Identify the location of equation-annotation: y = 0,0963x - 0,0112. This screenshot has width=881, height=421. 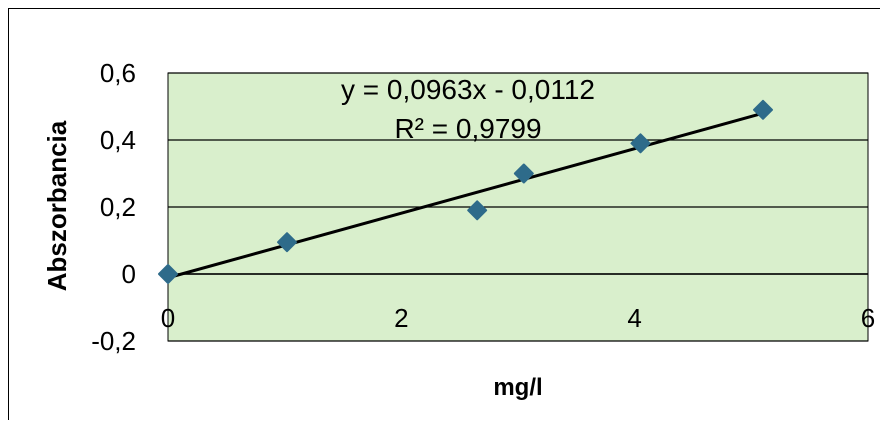
(468, 89).